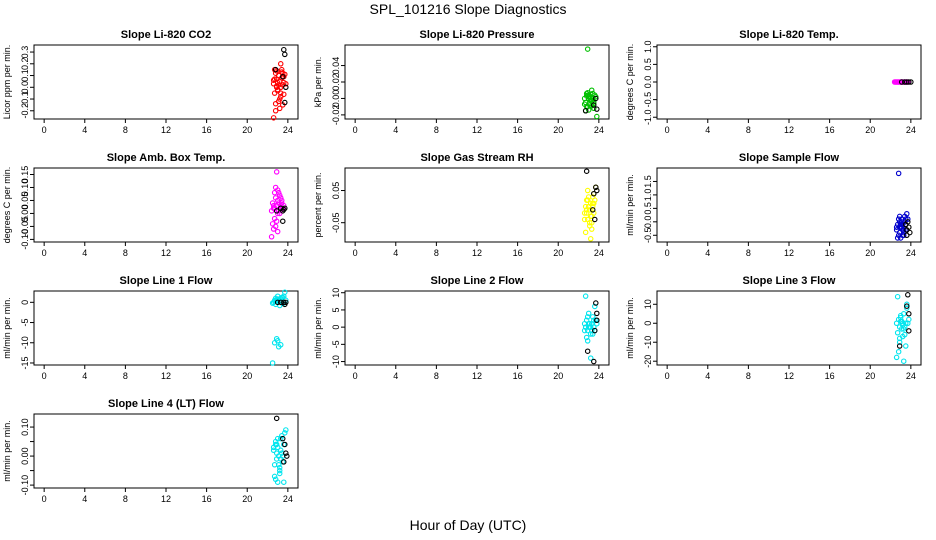 This screenshot has height=540, width=936. Describe the element at coordinates (166, 281) in the screenshot. I see `chart-title: Slope Line 1 Flow` at that location.